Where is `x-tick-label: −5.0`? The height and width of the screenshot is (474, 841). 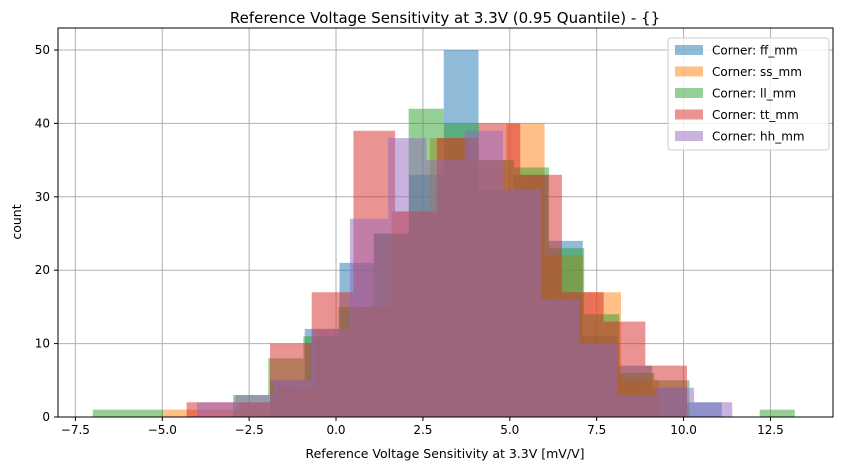 x-tick-label: −5.0 is located at coordinates (162, 430).